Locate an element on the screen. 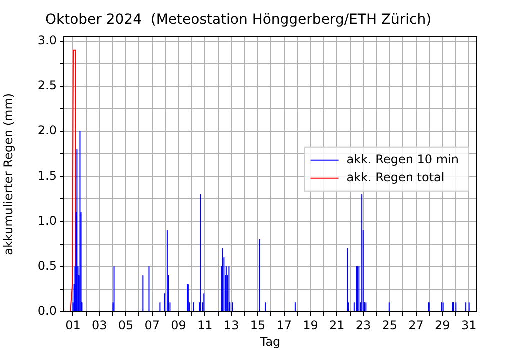  x-axis-title: Tag is located at coordinates (270, 341).